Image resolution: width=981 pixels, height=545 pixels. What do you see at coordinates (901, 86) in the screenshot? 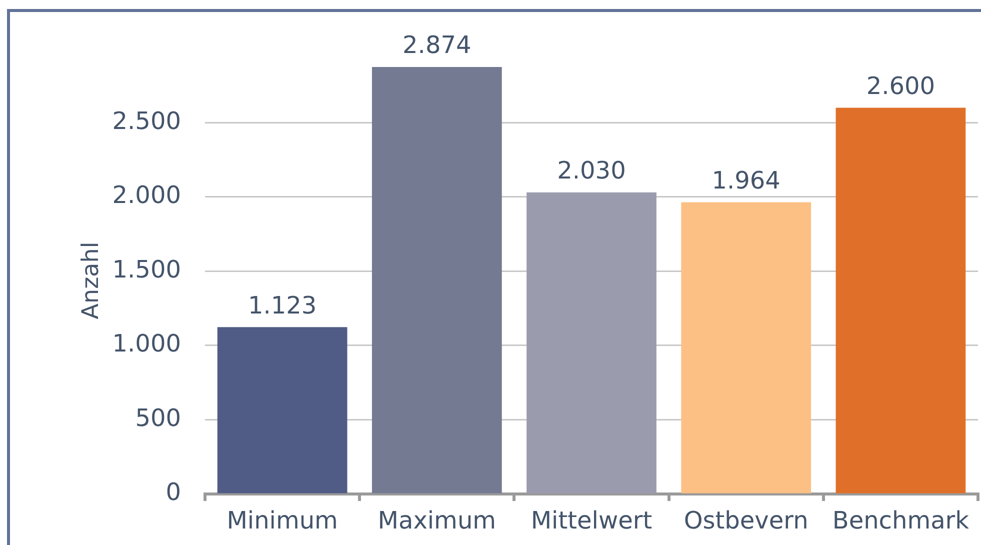
I see `data-label: 2.600` at bounding box center [901, 86].